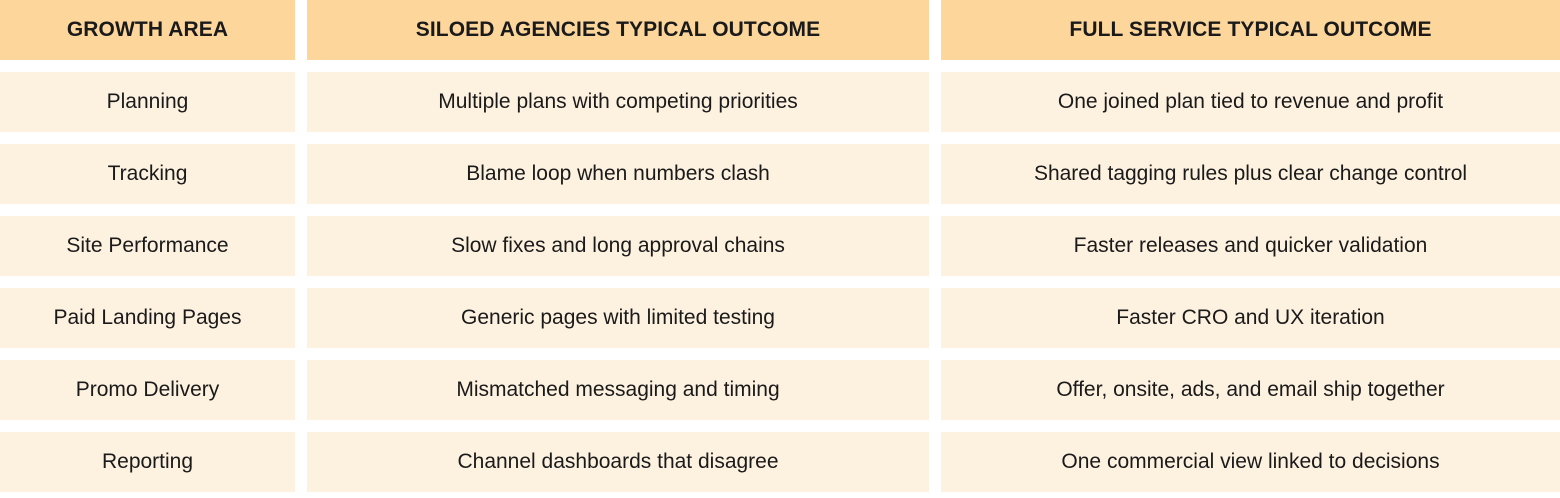 The height and width of the screenshot is (498, 1560). What do you see at coordinates (147, 246) in the screenshot?
I see `row-growth-area: Site Performance` at bounding box center [147, 246].